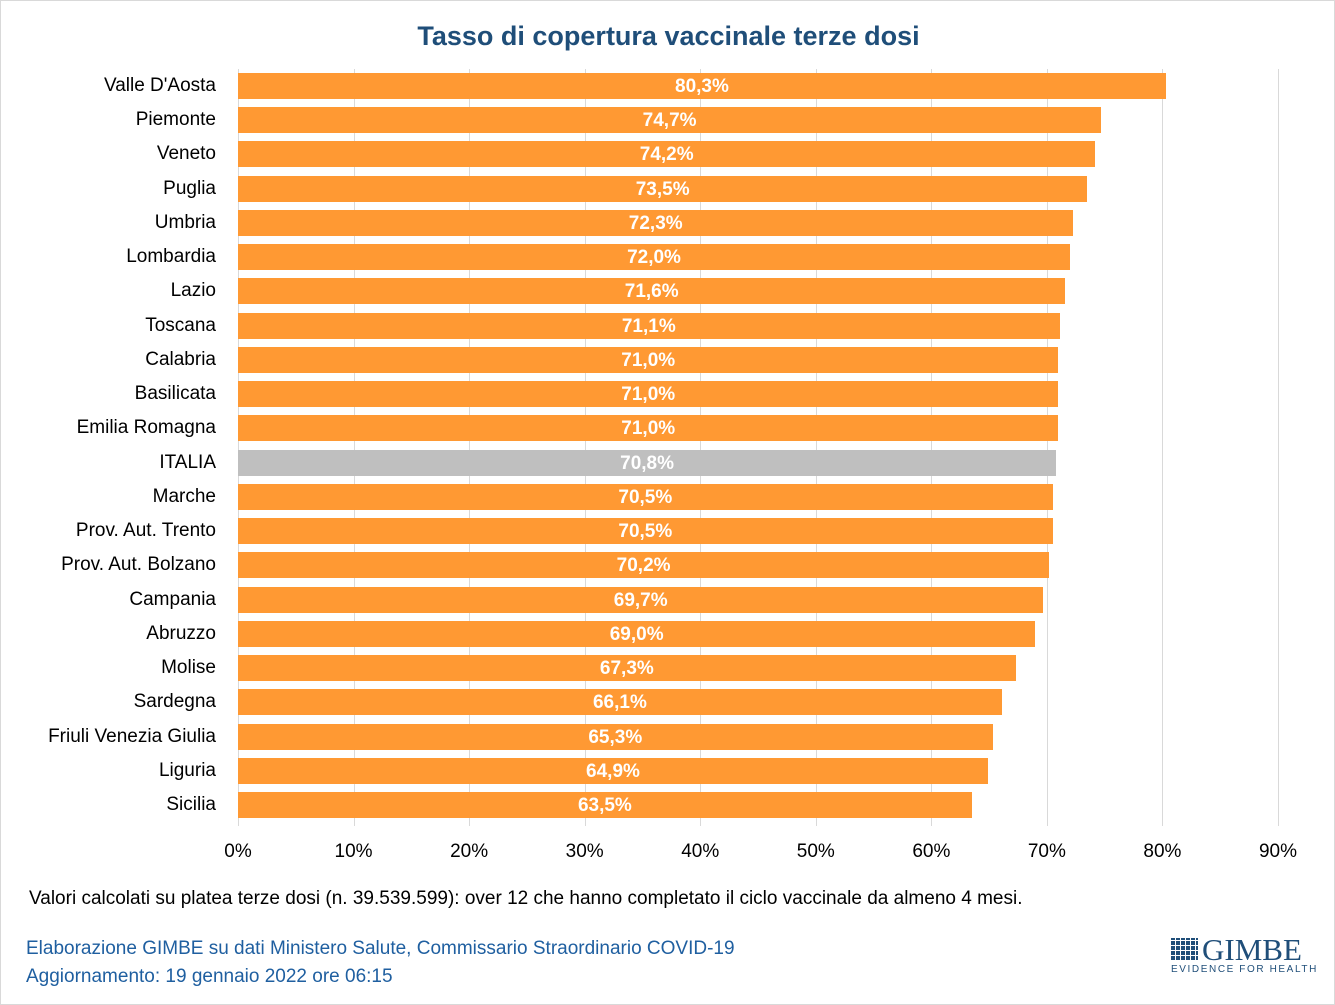 The height and width of the screenshot is (1005, 1335). I want to click on x-tick-label: 80%, so click(1162, 851).